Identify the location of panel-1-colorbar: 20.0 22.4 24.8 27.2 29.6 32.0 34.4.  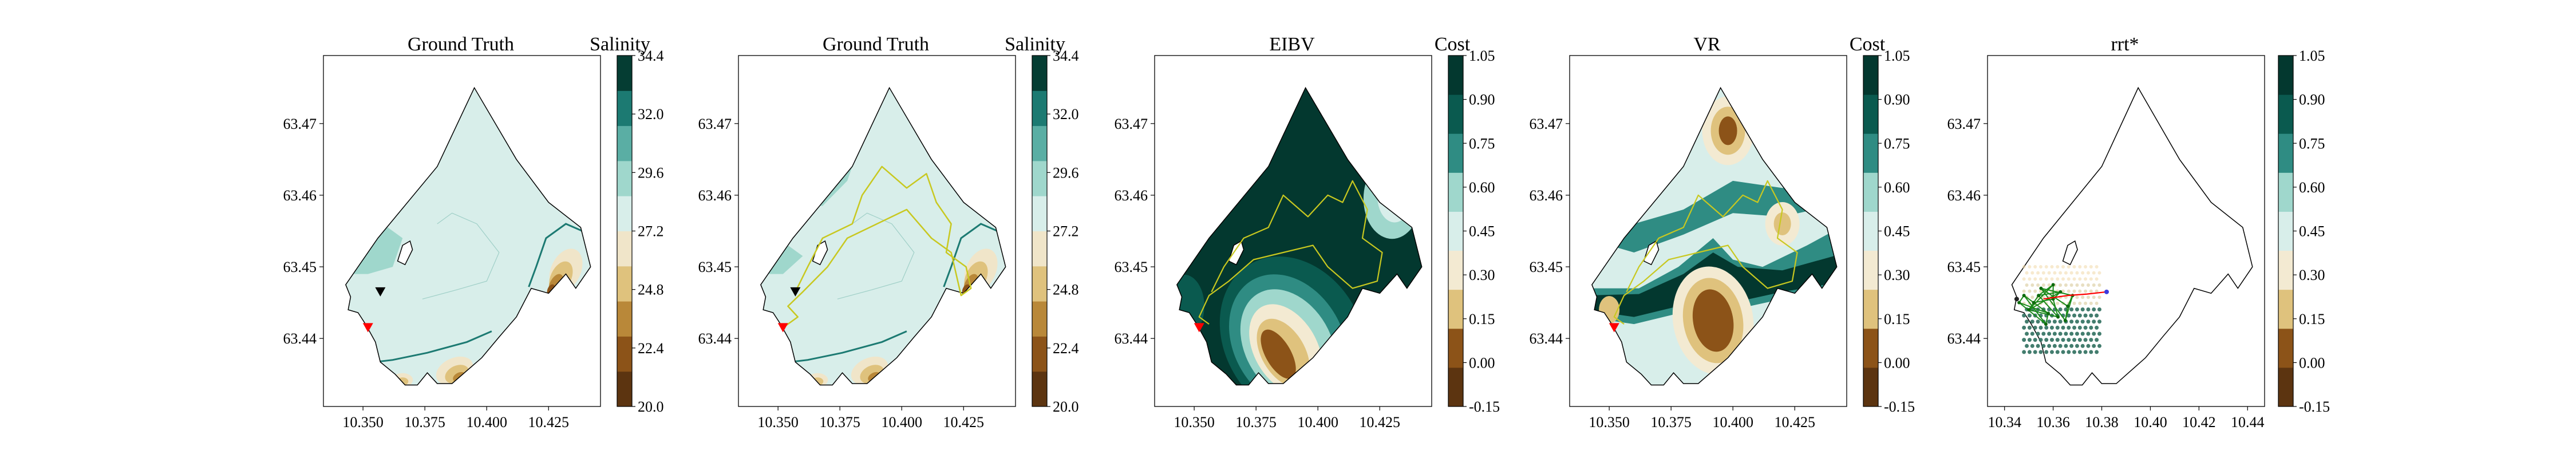
(640, 232).